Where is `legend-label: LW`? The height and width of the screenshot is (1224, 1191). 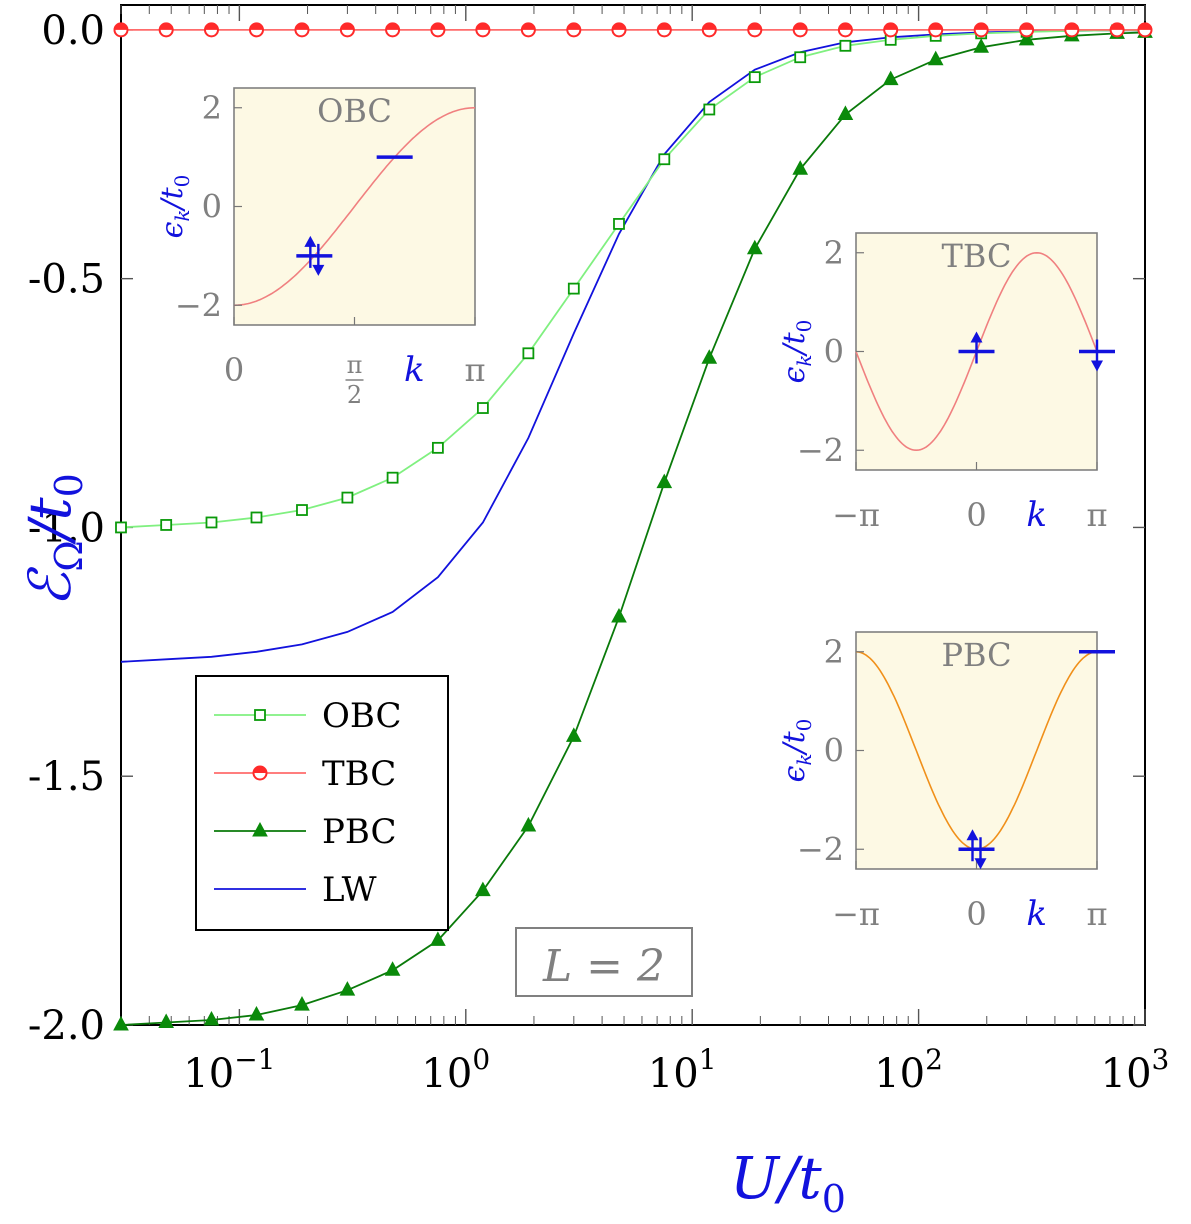
legend-label: LW is located at coordinates (349, 890).